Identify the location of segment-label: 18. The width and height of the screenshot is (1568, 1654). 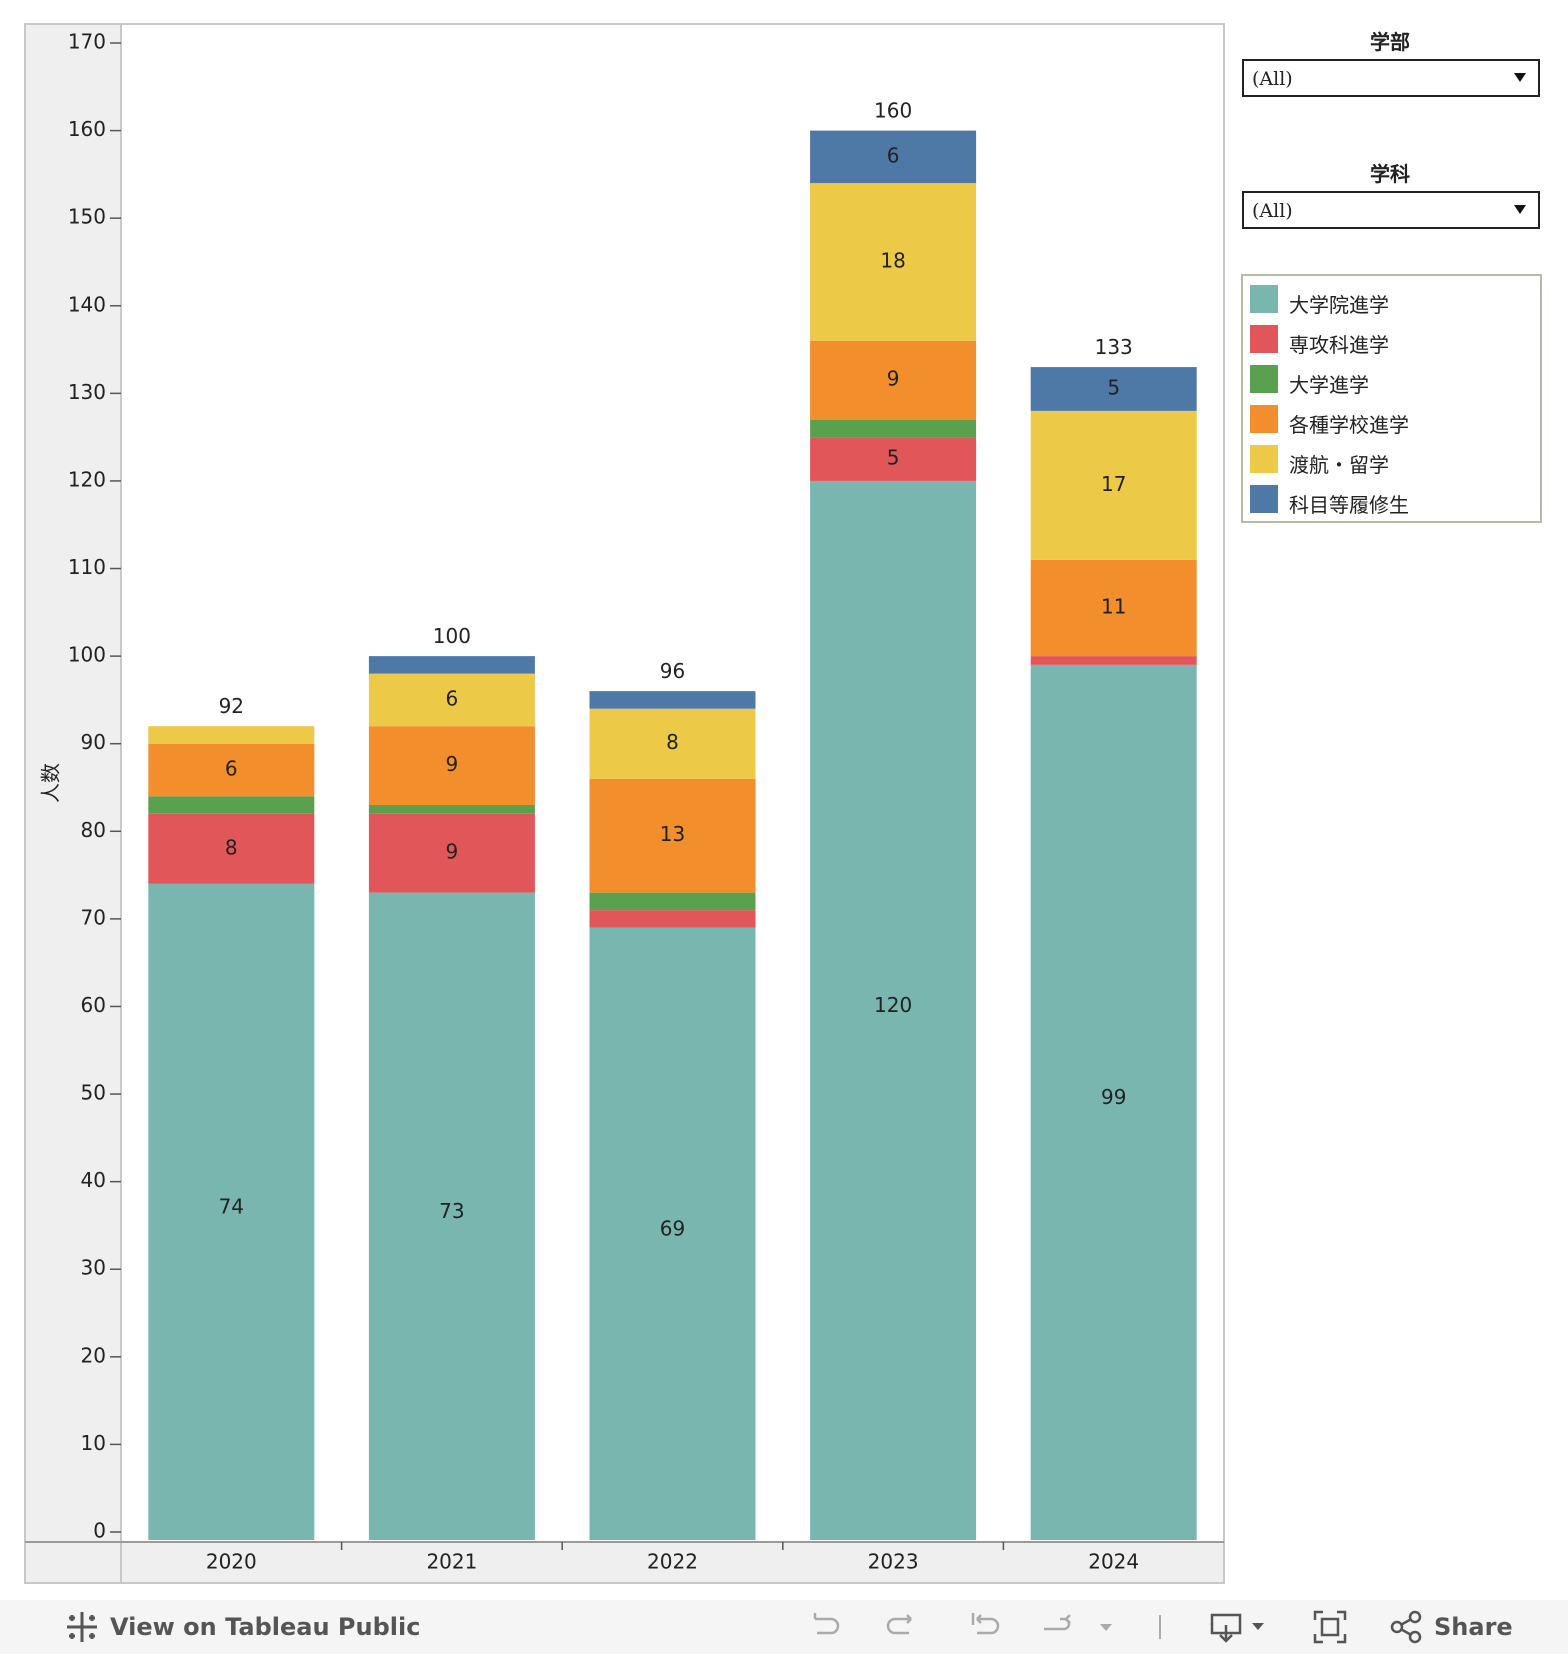
(892, 260).